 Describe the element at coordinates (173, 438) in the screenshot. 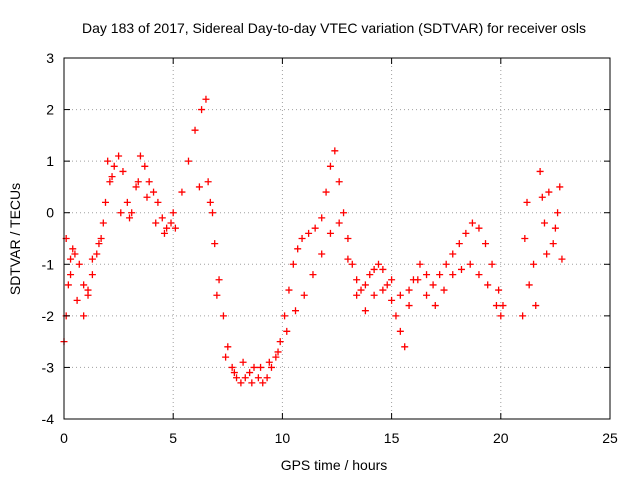

I see `x-tick-label: 5` at that location.